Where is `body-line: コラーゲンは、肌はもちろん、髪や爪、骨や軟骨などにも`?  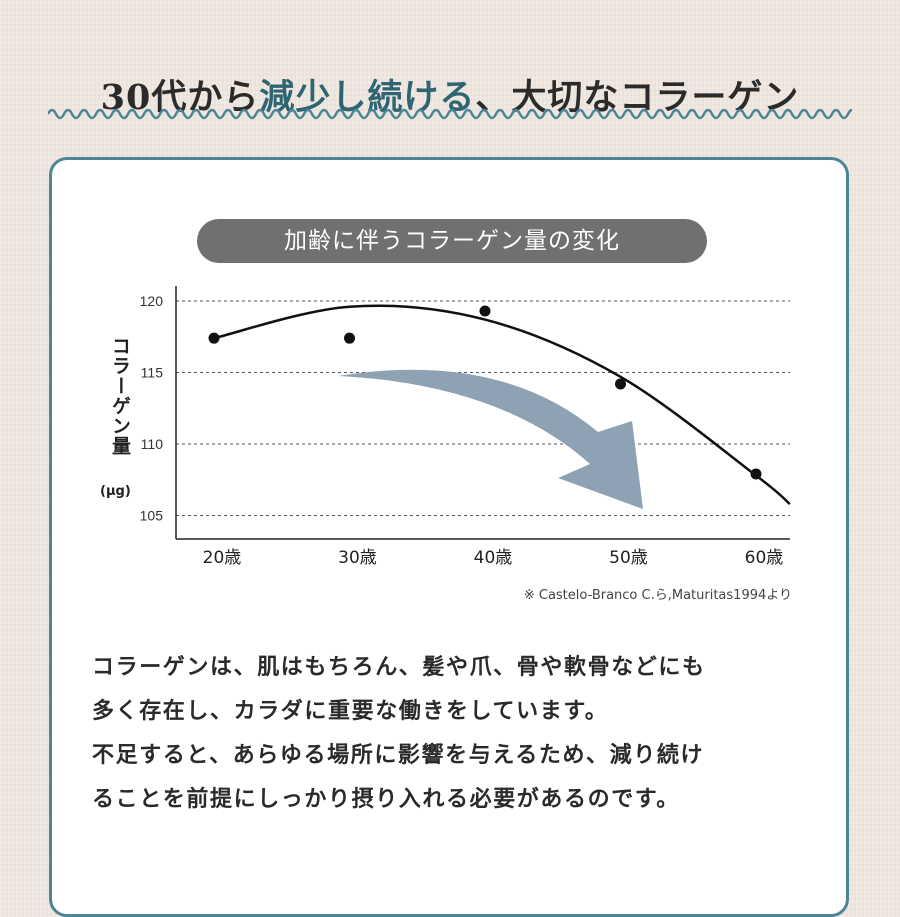 body-line: コラーゲンは、肌はもちろん、髪や爪、骨や軟骨などにも is located at coordinates (399, 667).